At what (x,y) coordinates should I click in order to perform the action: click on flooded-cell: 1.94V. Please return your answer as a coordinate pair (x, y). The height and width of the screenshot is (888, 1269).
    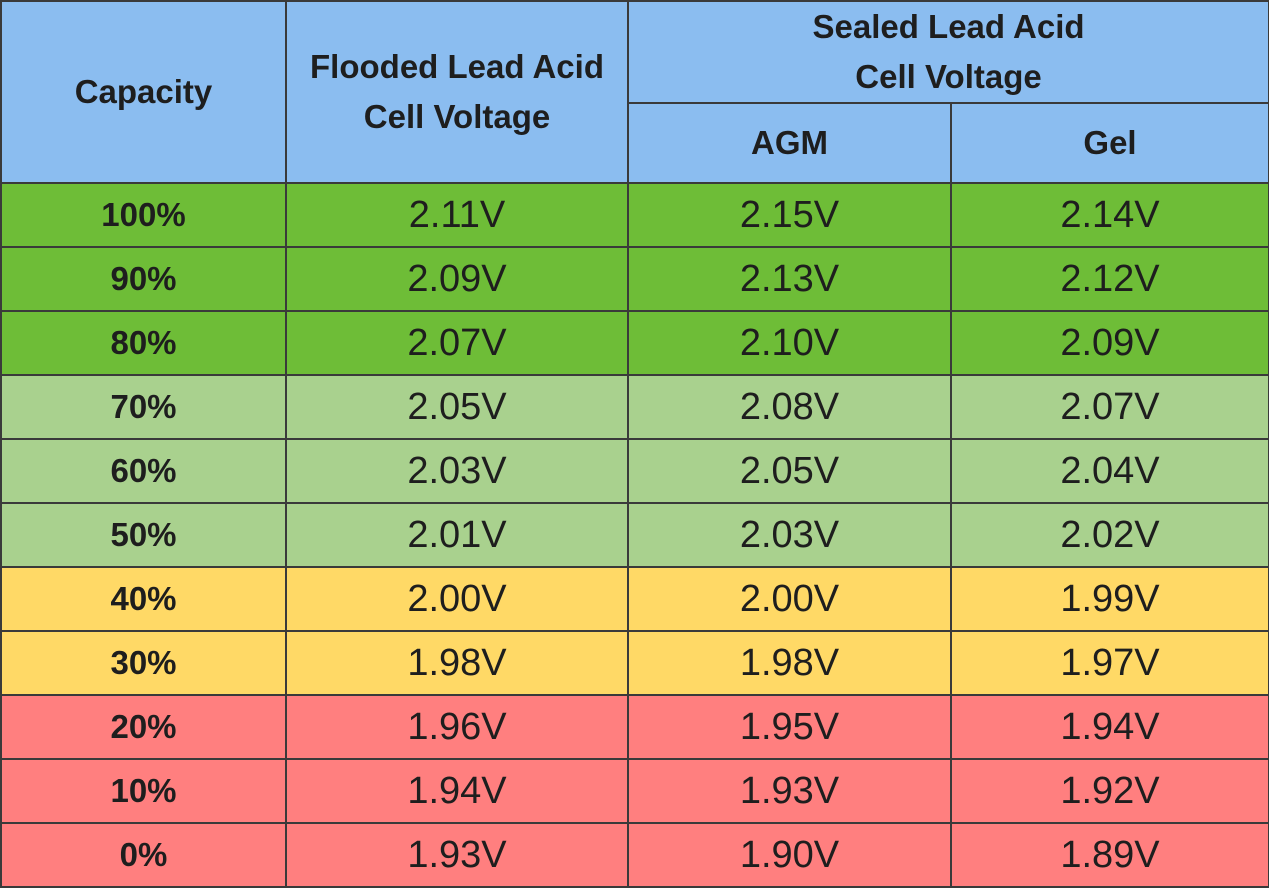
    Looking at the image, I should click on (457, 791).